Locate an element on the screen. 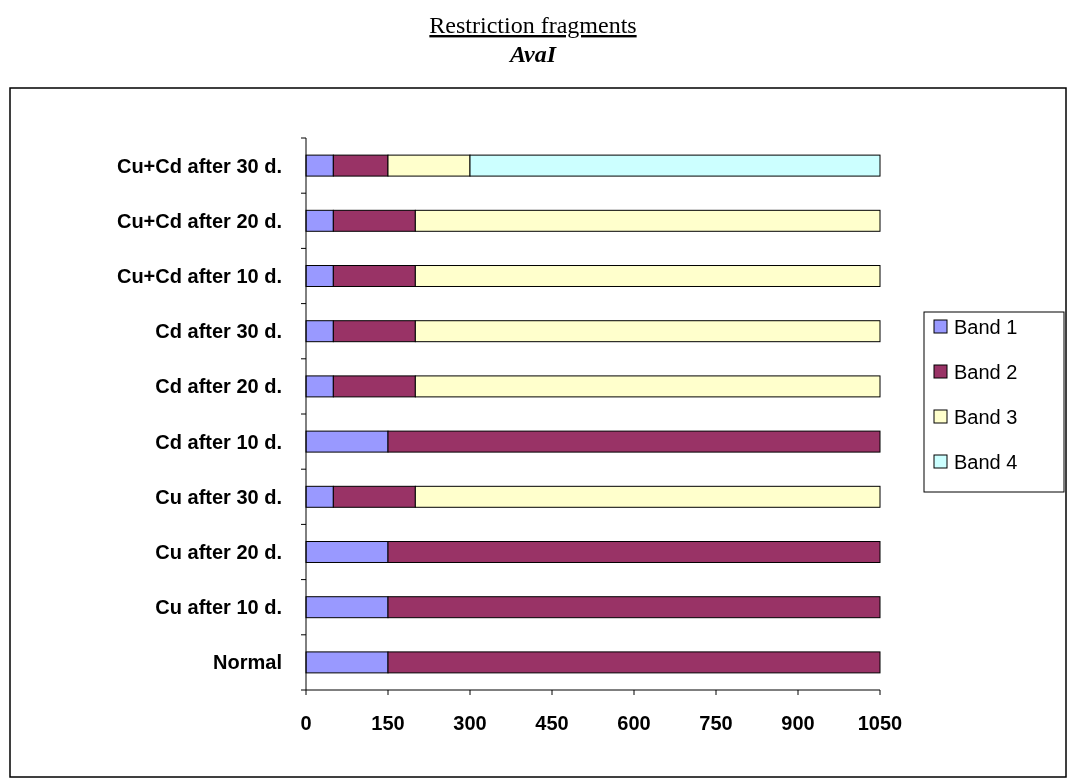  chart-title: Restriction fragments is located at coordinates (533, 25).